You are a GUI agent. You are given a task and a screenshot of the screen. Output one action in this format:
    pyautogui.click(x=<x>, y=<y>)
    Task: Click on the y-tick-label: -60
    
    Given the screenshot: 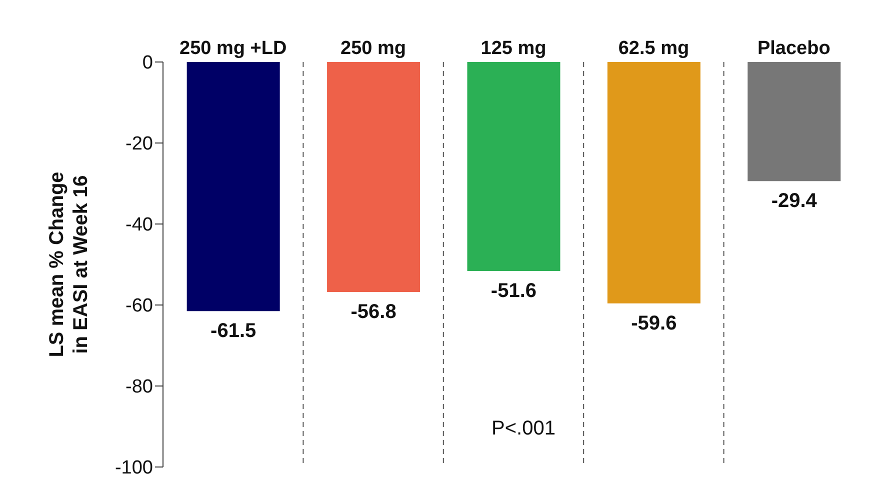 What is the action you would take?
    pyautogui.click(x=139, y=306)
    